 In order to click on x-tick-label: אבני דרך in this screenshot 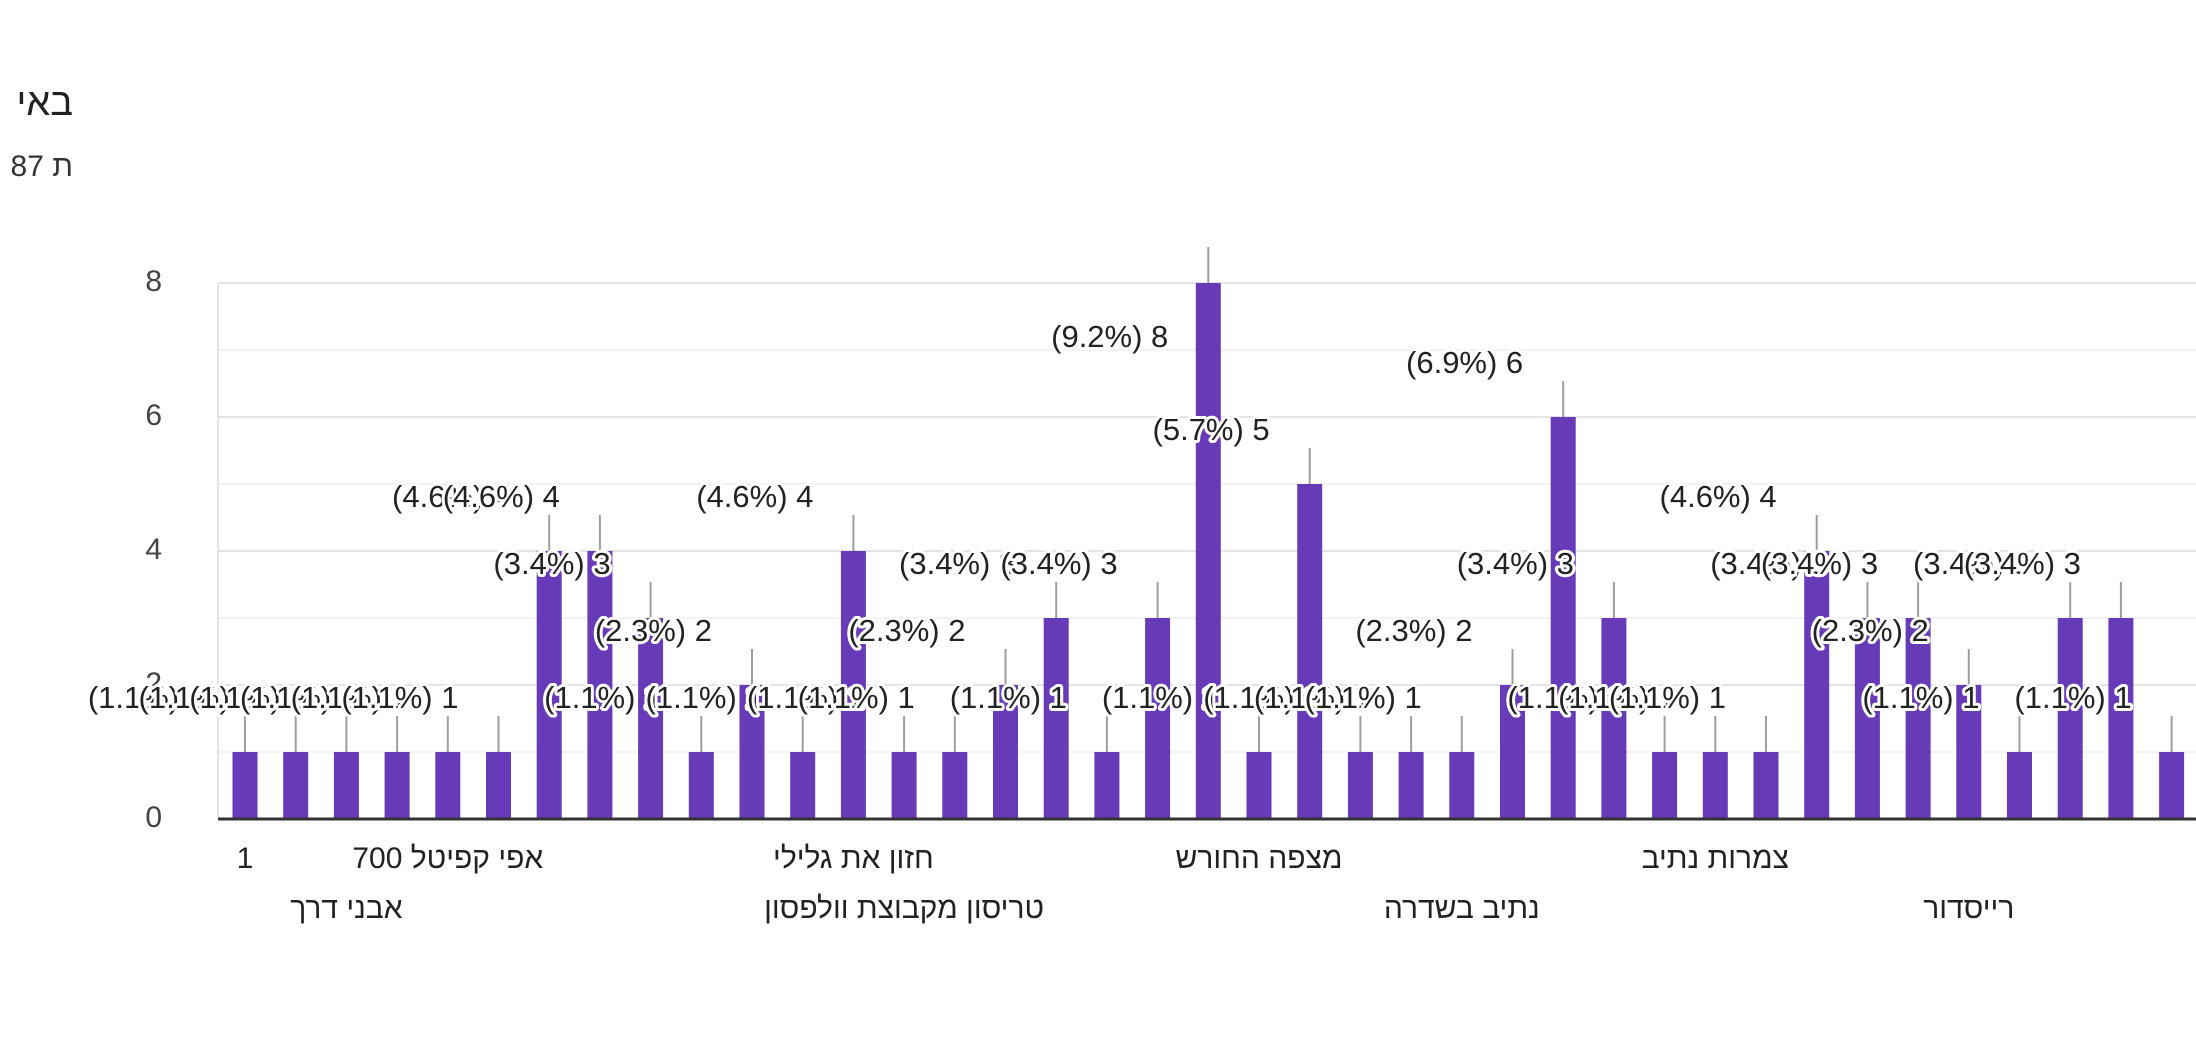, I will do `click(346, 908)`.